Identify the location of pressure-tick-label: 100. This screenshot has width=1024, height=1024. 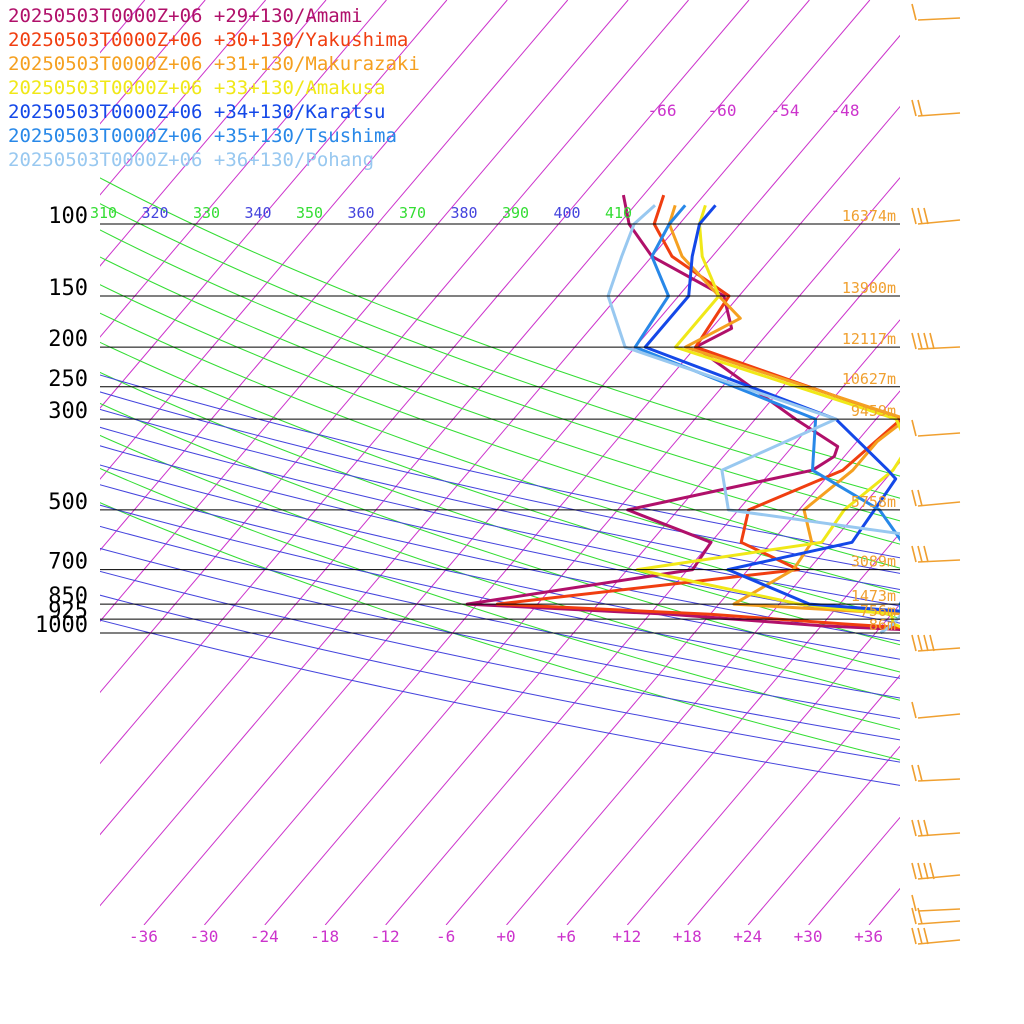
(68, 216).